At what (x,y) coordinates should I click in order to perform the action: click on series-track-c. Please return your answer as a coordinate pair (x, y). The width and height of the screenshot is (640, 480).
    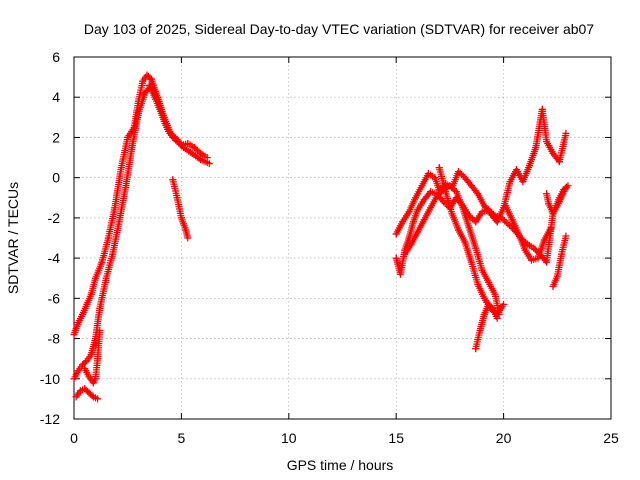
    Looking at the image, I should click on (87, 394).